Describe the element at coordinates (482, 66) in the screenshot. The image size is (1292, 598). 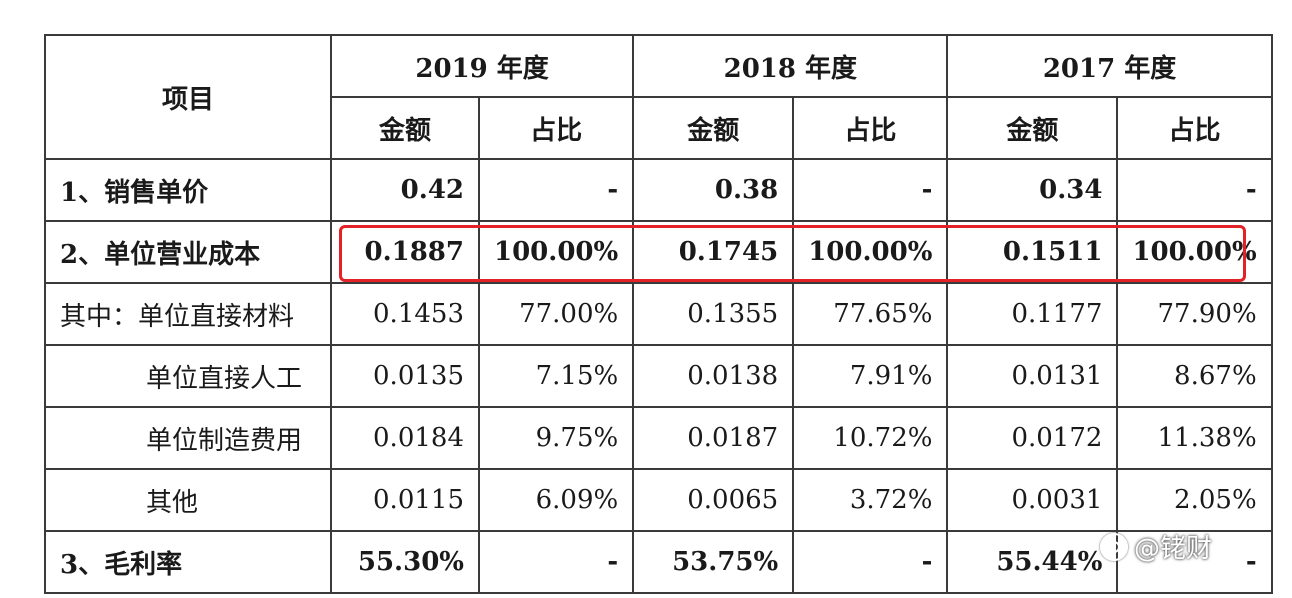
I see `header-year-2019: 2019 年度` at that location.